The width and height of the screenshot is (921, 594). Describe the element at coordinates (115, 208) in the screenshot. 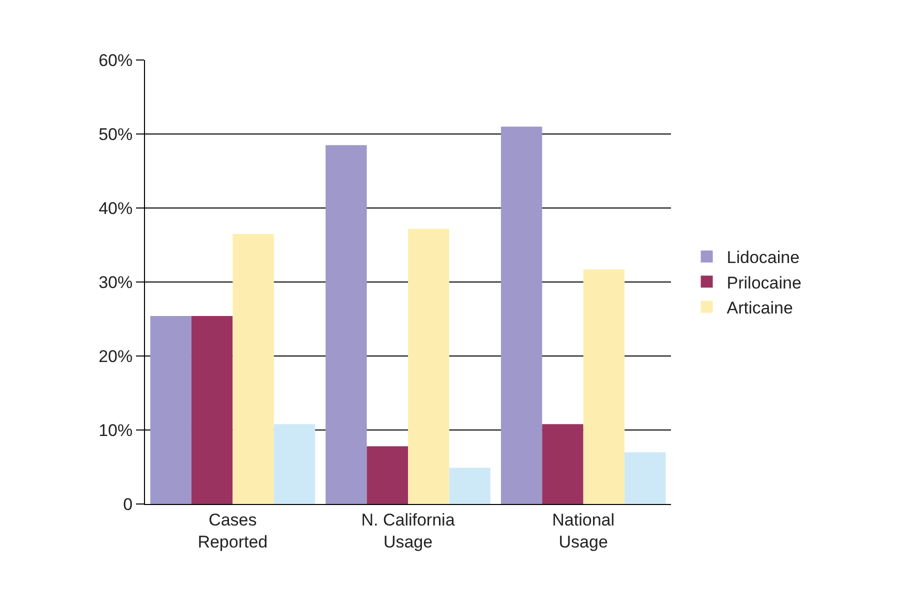

I see `y-tick-label: 40%` at that location.